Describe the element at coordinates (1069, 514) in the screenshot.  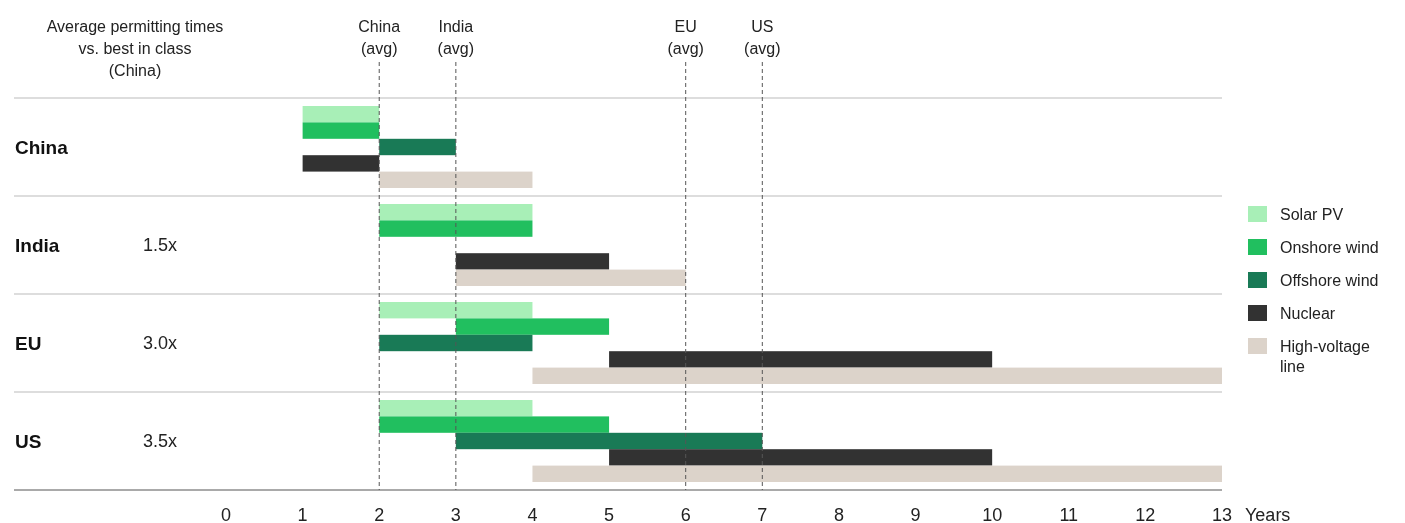
I see `x-tick-label: 11` at that location.